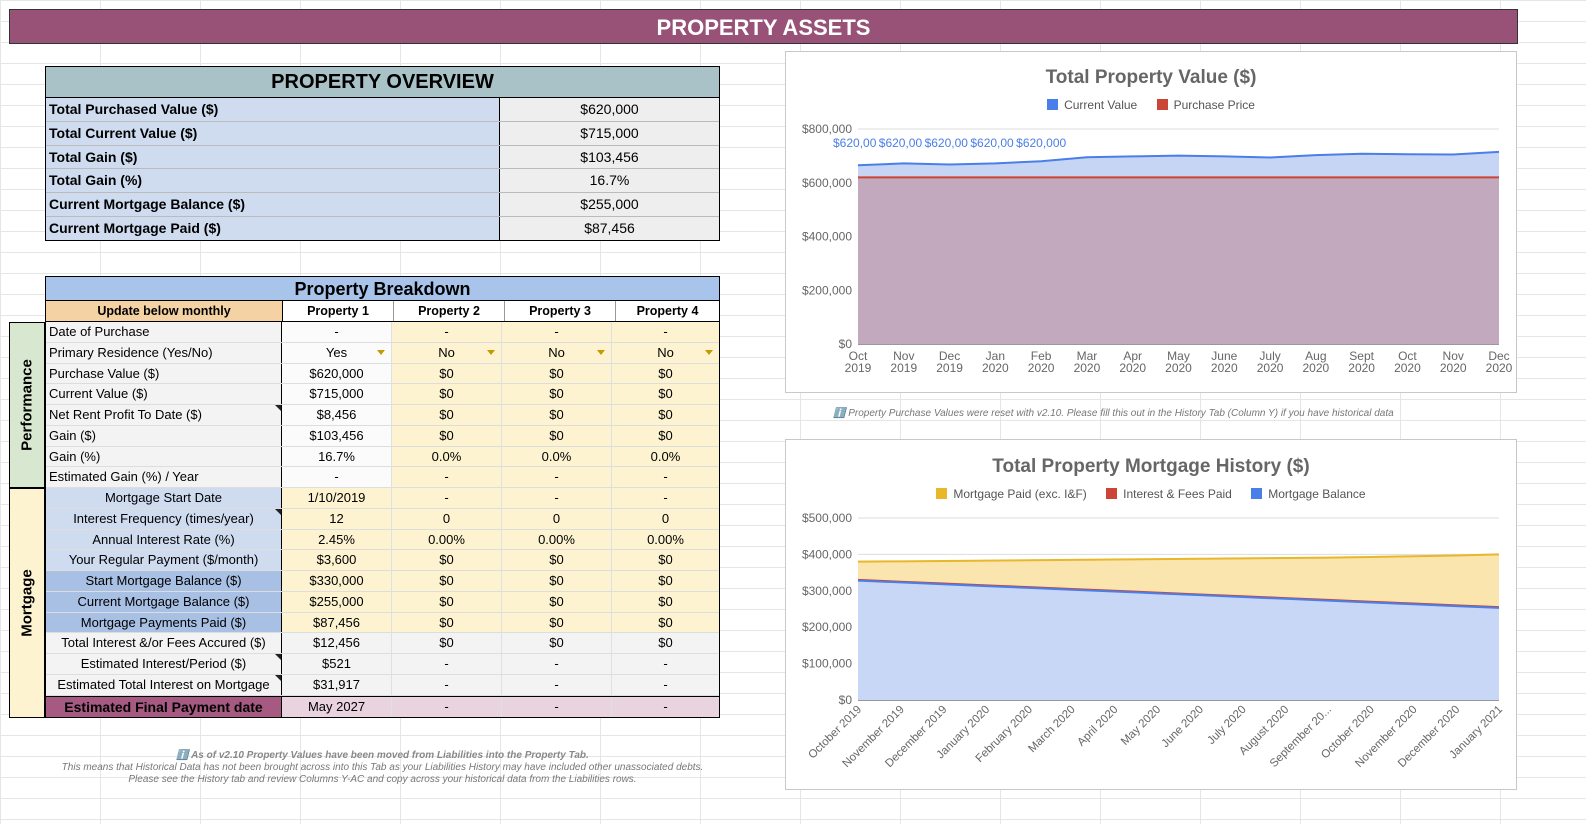 This screenshot has height=824, width=1586. What do you see at coordinates (337, 456) in the screenshot?
I see `property-1-cell: 16.7%` at bounding box center [337, 456].